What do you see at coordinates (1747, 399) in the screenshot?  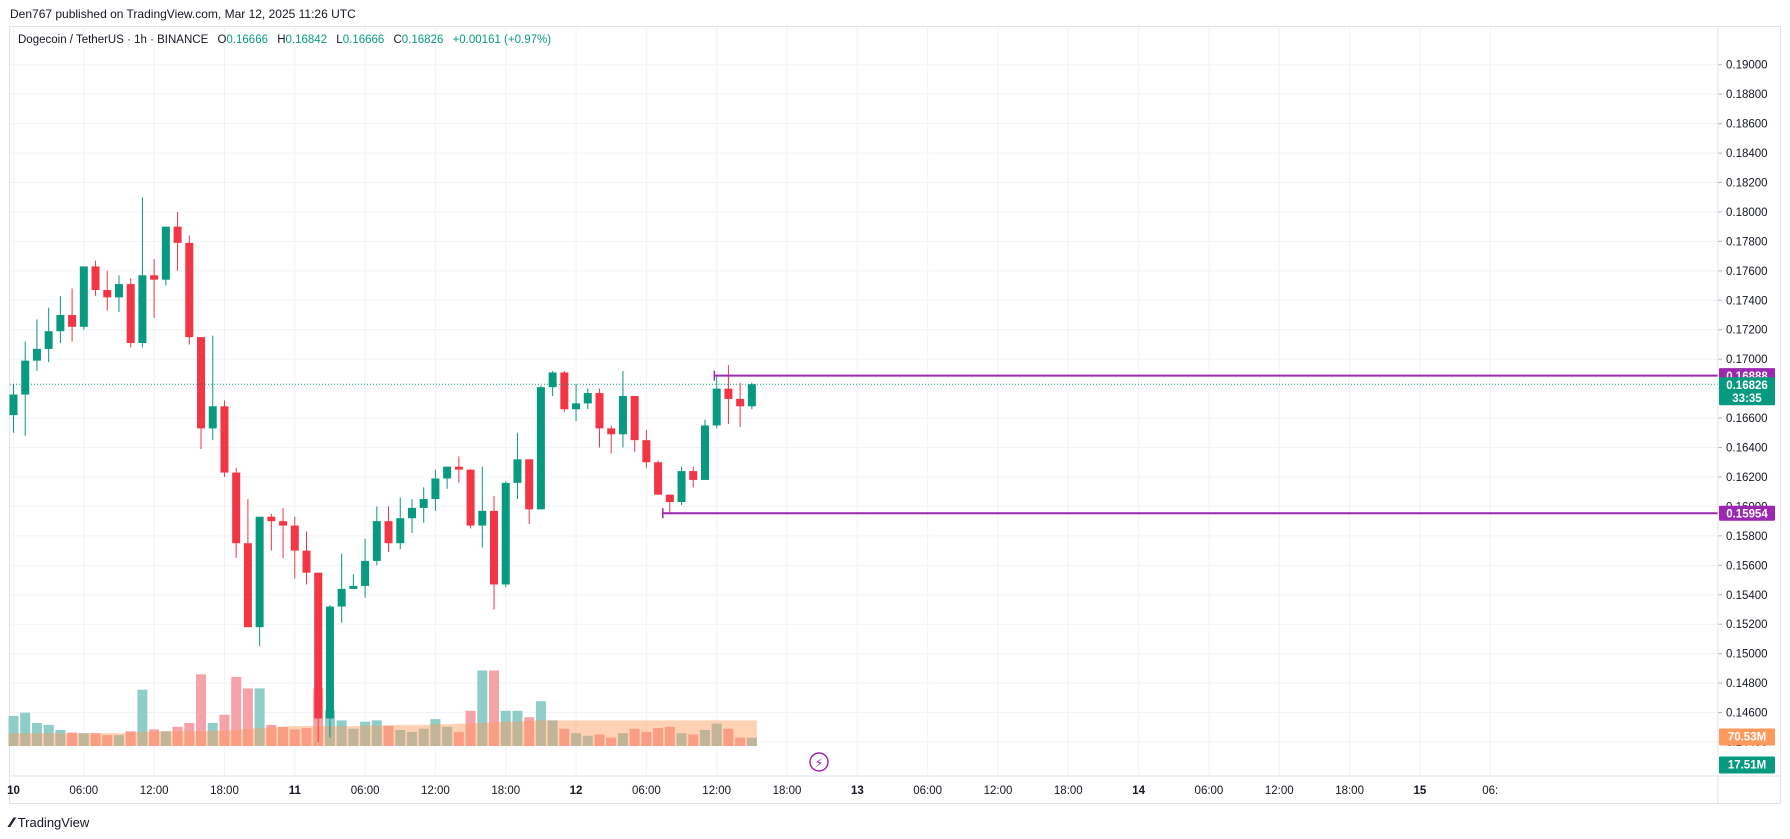 I see `current-price-tag-text: 33:35` at bounding box center [1747, 399].